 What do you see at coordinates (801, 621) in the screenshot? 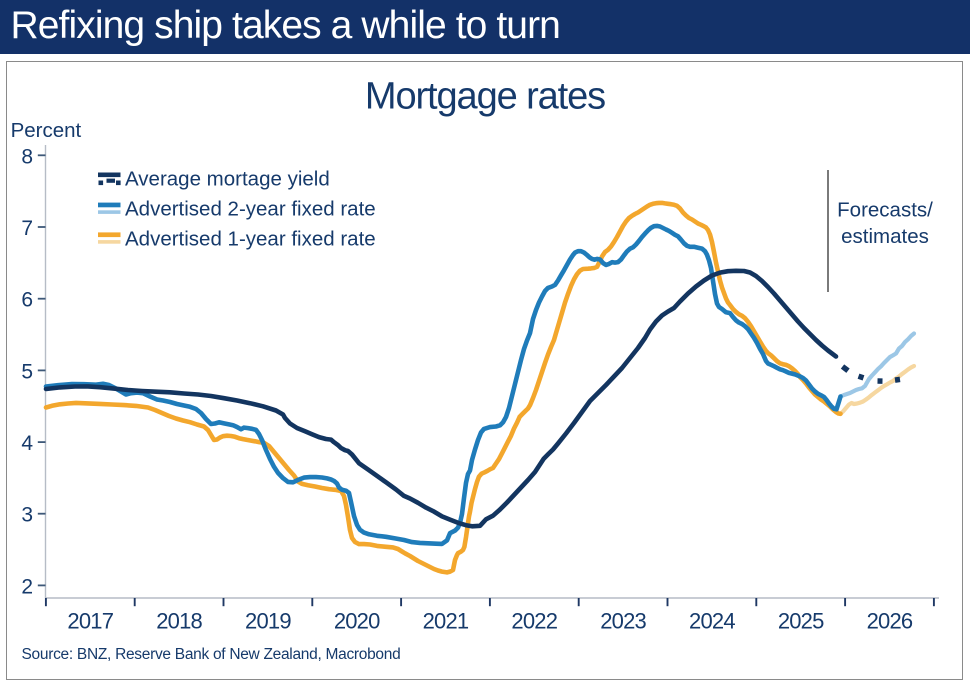
I see `svg-text: 2025` at bounding box center [801, 621].